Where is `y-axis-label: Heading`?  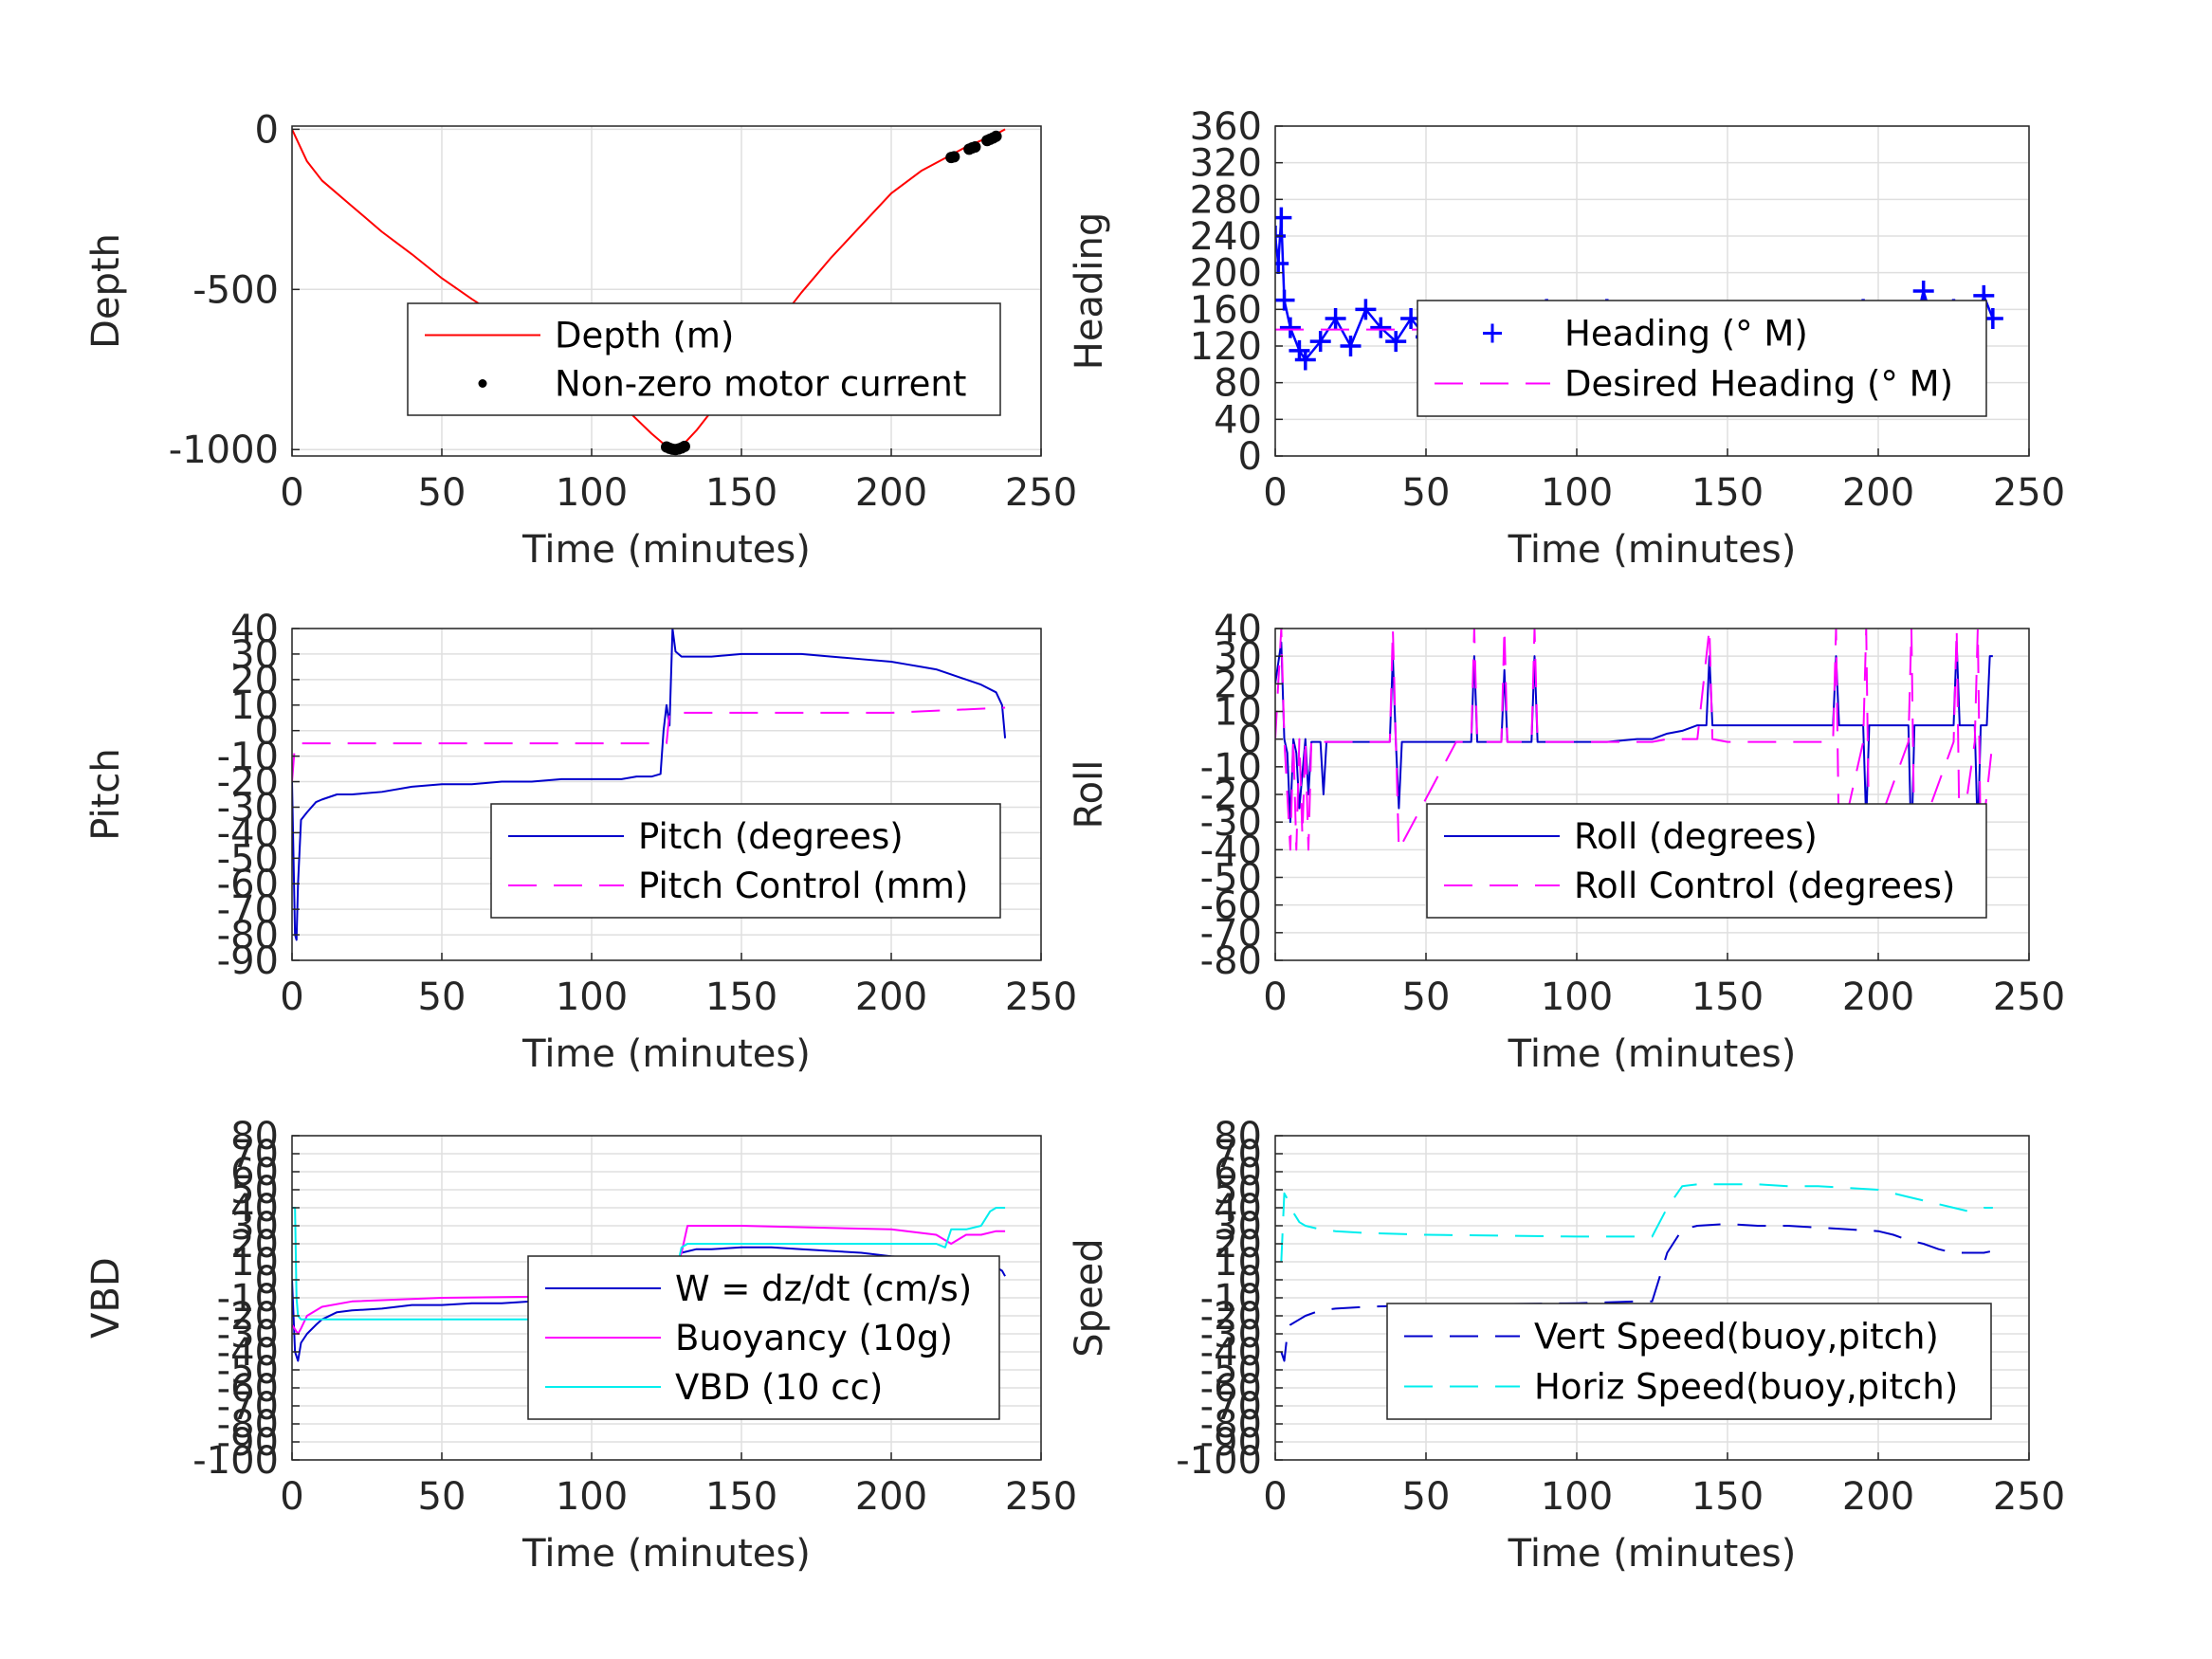
y-axis-label: Heading is located at coordinates (1089, 291).